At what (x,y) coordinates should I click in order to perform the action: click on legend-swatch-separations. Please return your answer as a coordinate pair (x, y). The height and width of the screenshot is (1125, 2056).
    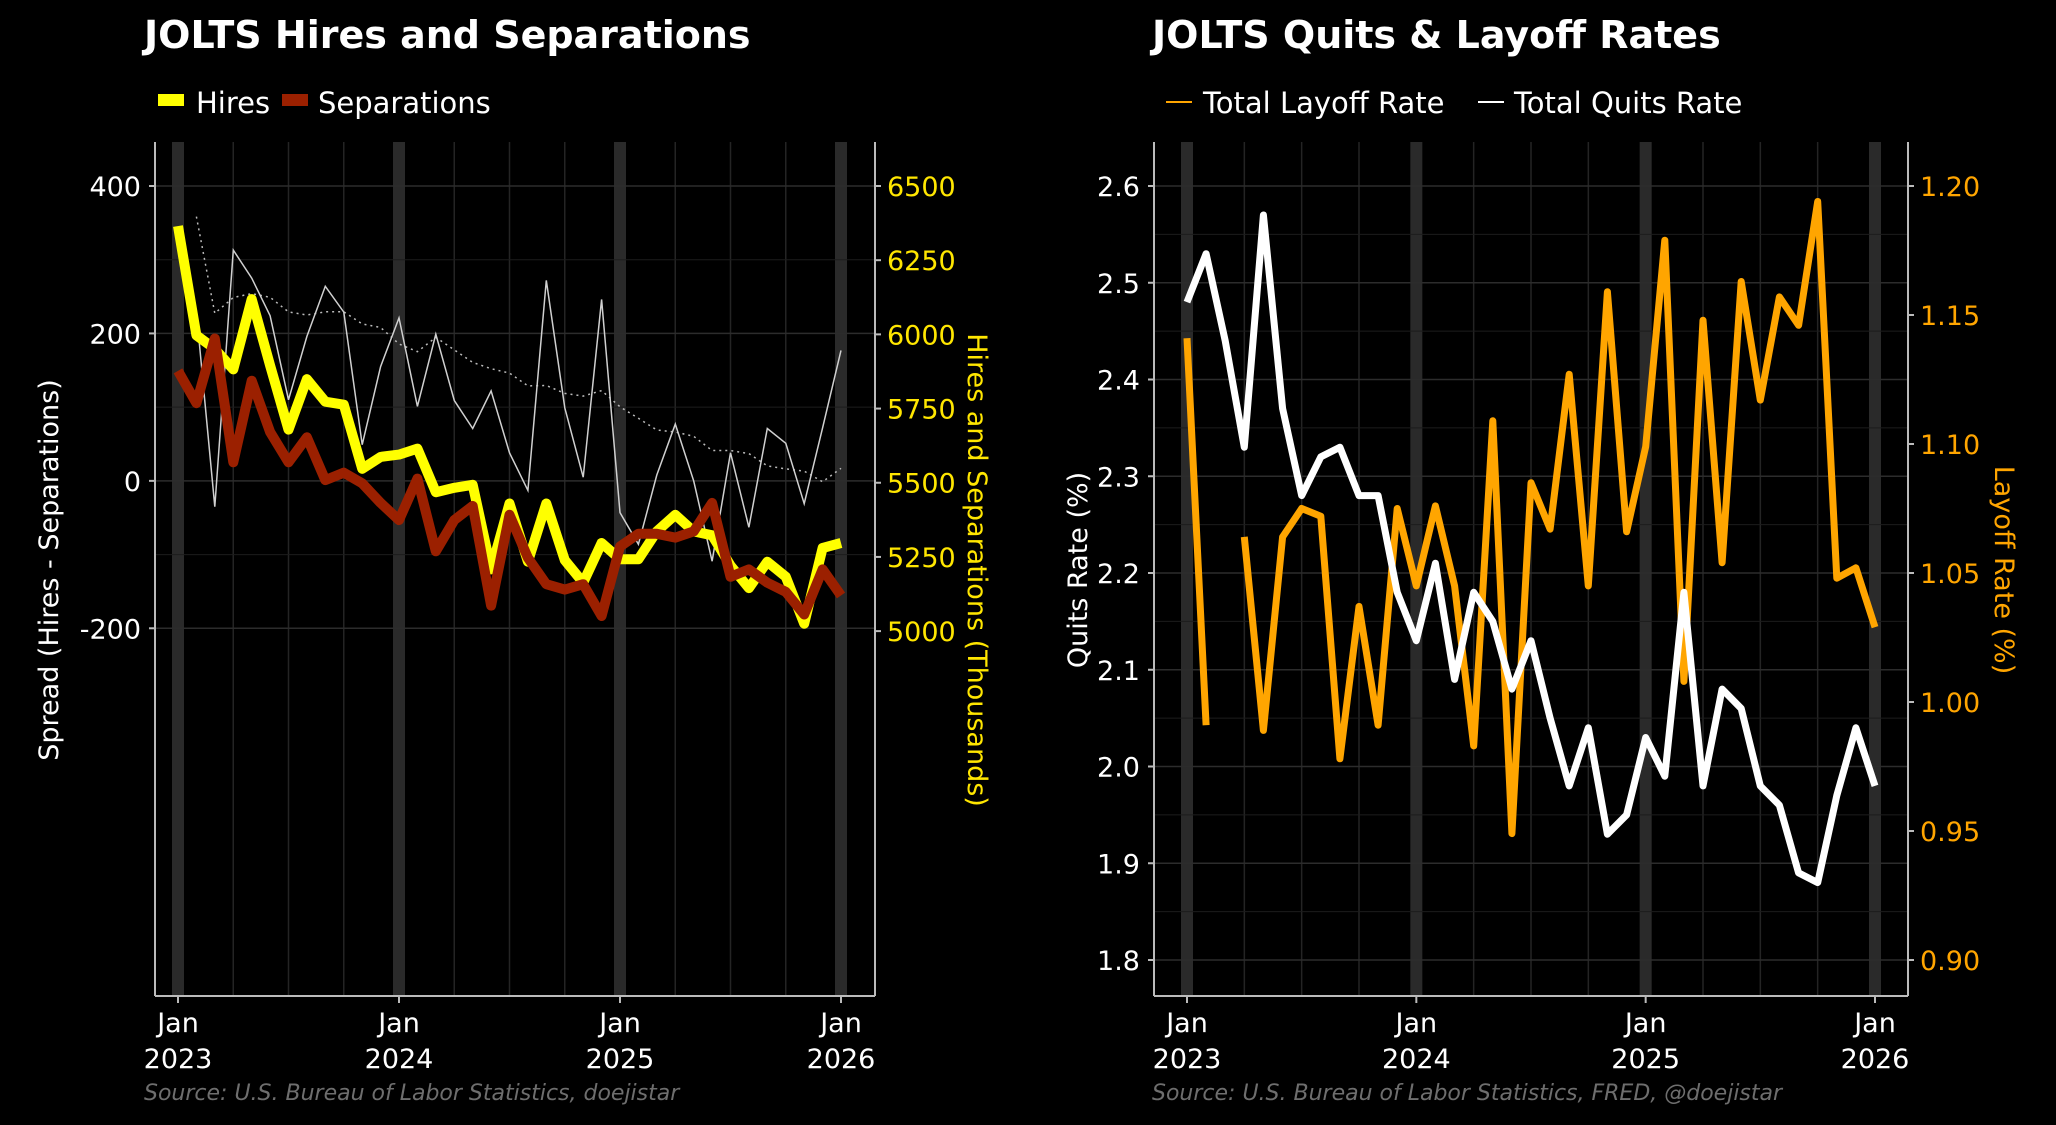
    Looking at the image, I should click on (295, 100).